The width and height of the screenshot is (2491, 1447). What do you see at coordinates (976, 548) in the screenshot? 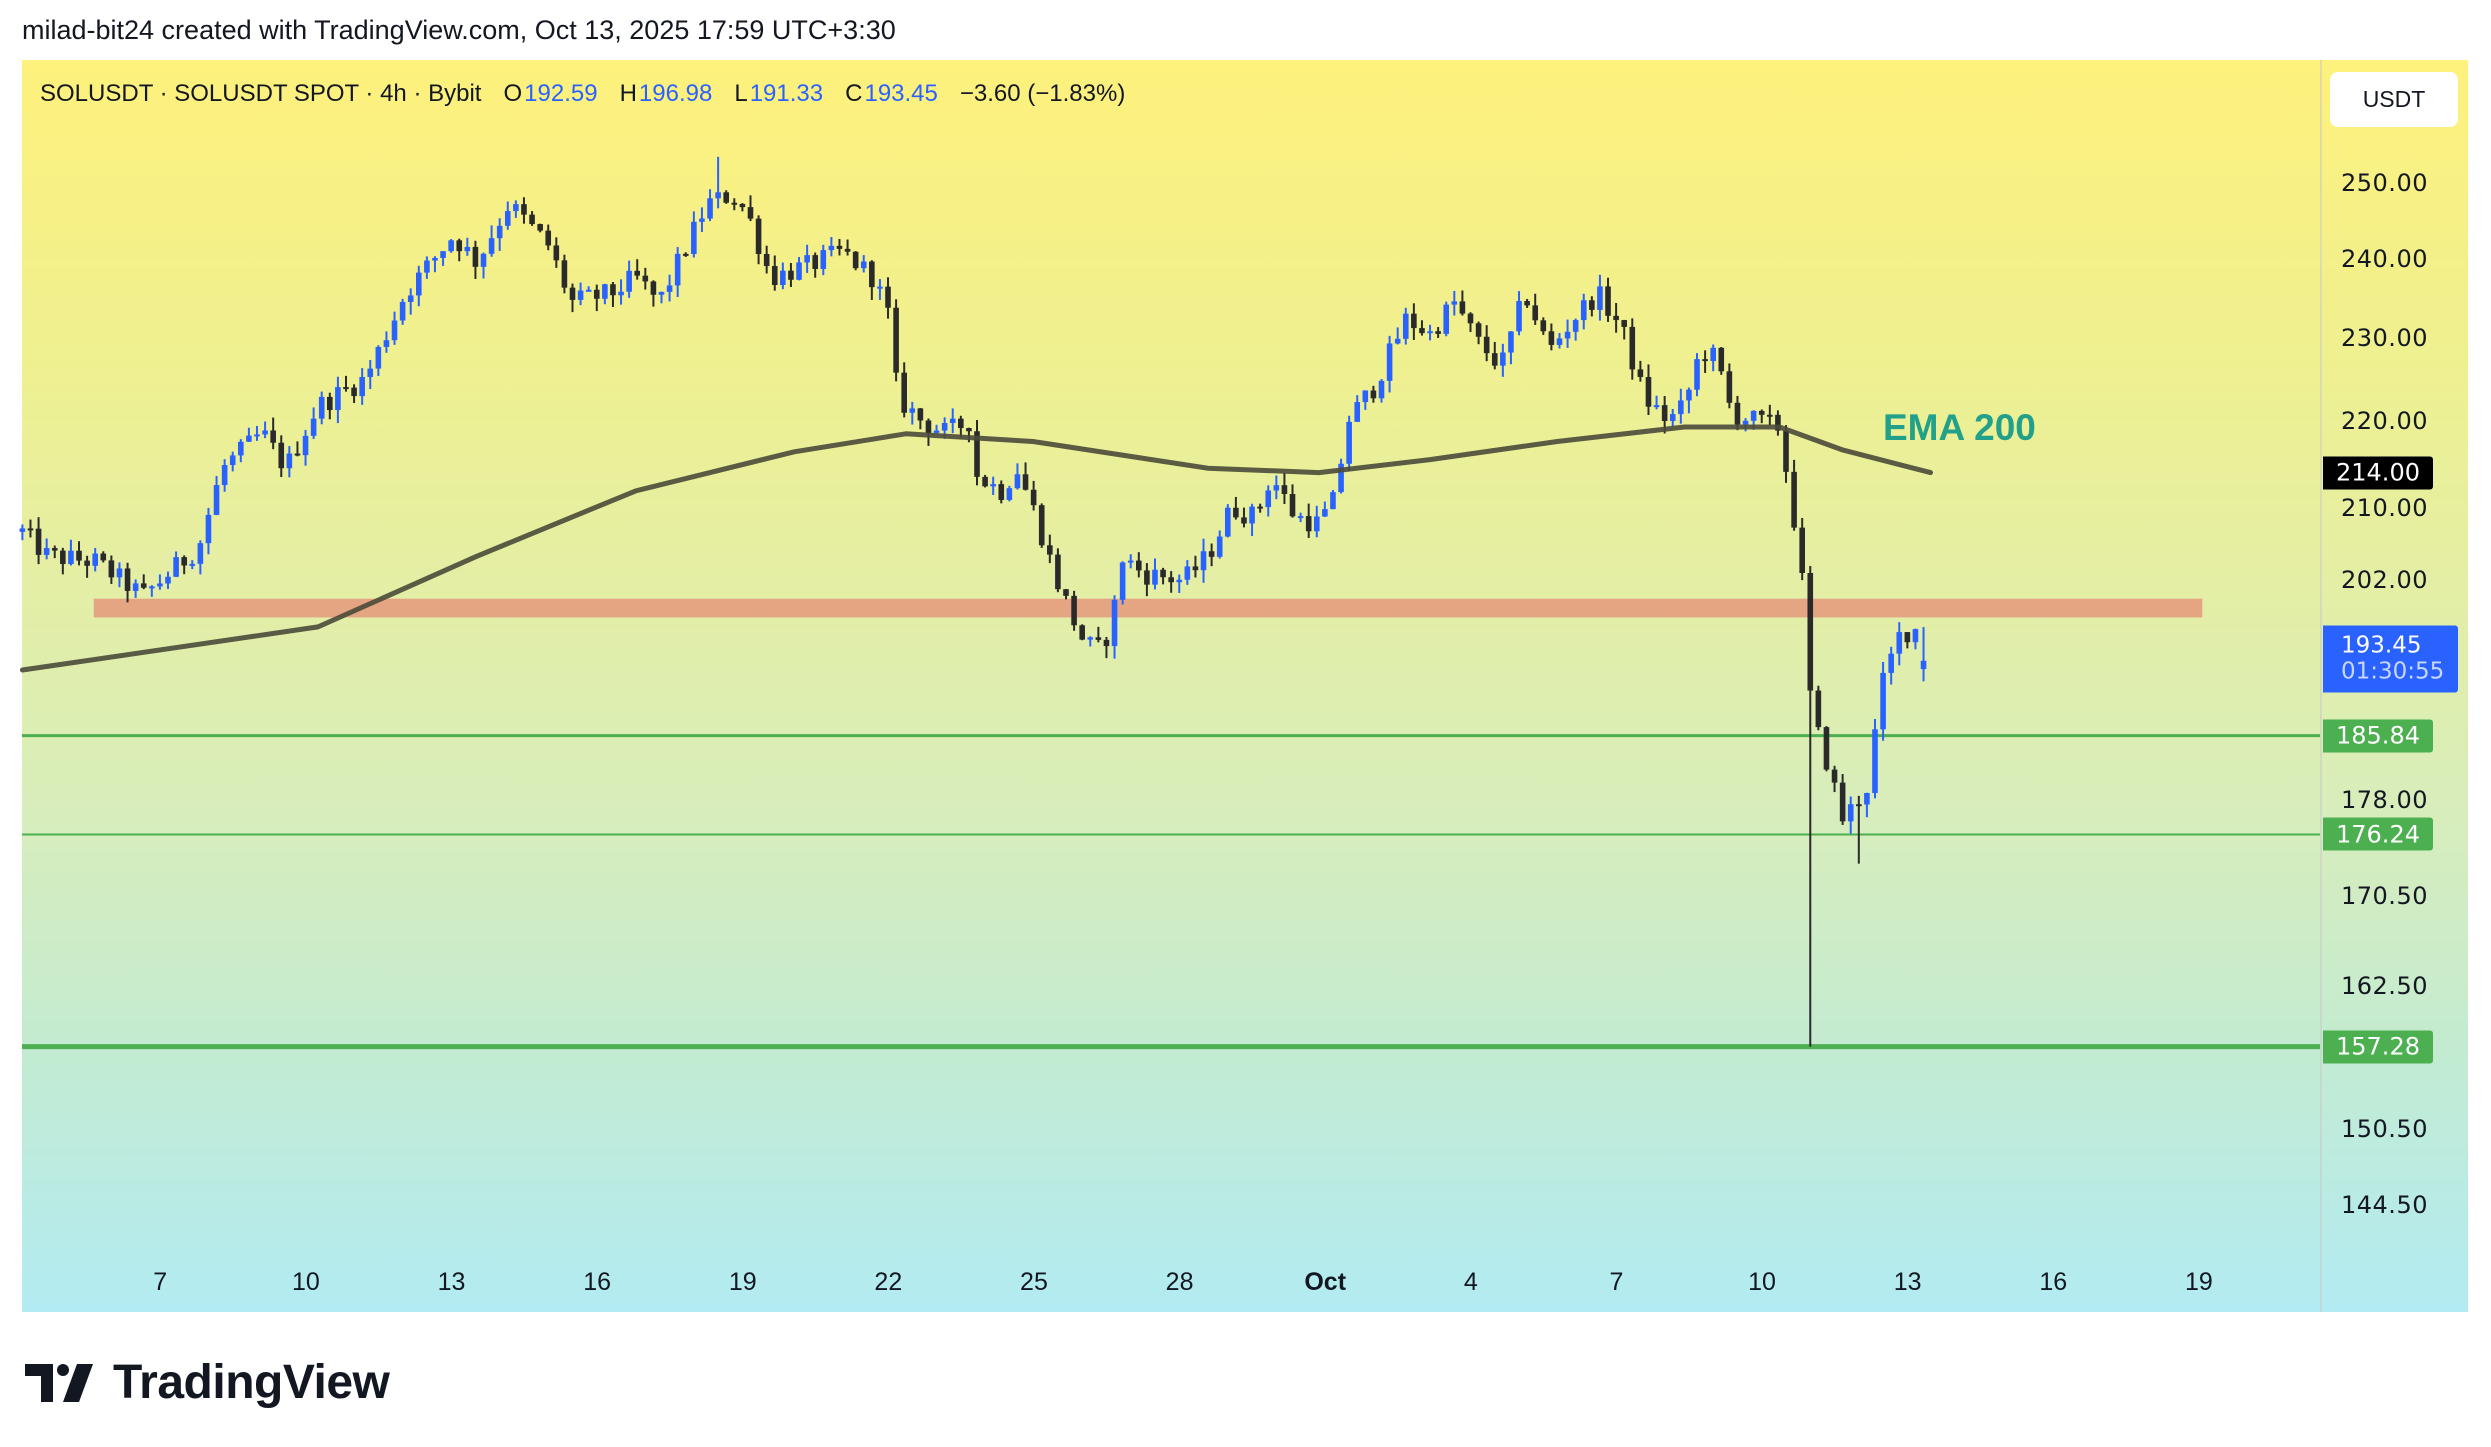
I see `ema-200-line` at bounding box center [976, 548].